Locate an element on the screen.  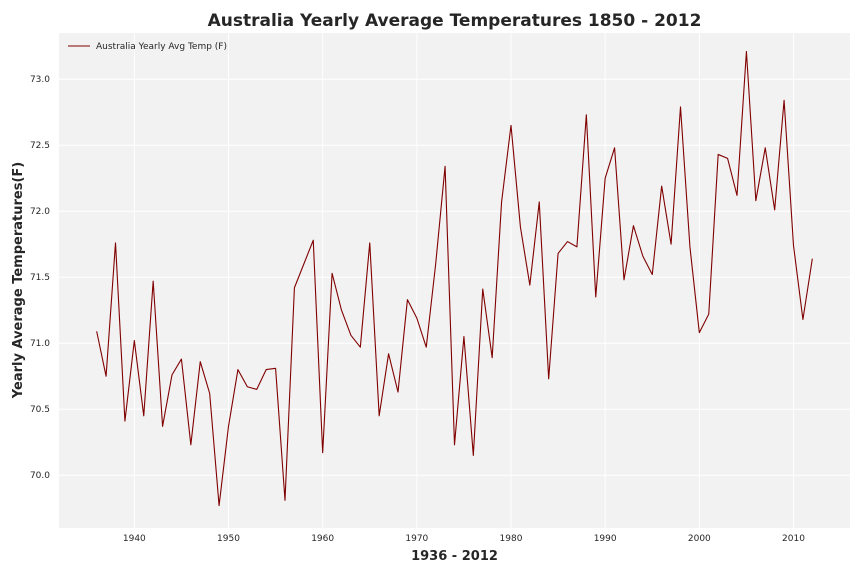
y-tick-label: 72.5 is located at coordinates (40, 146).